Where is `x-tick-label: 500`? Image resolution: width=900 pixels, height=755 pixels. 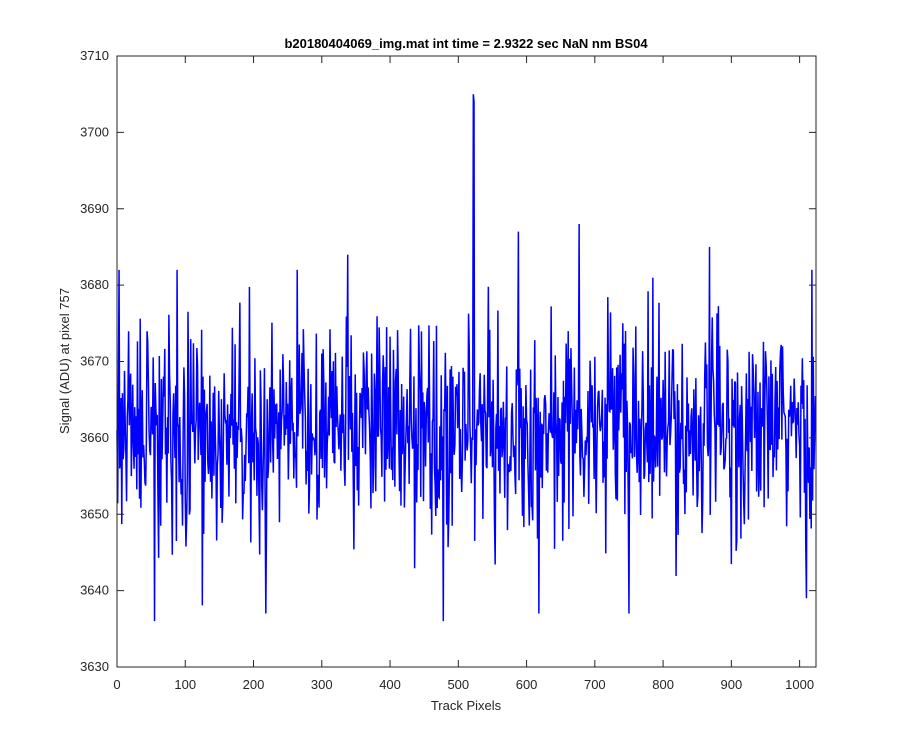
x-tick-label: 500 is located at coordinates (458, 684).